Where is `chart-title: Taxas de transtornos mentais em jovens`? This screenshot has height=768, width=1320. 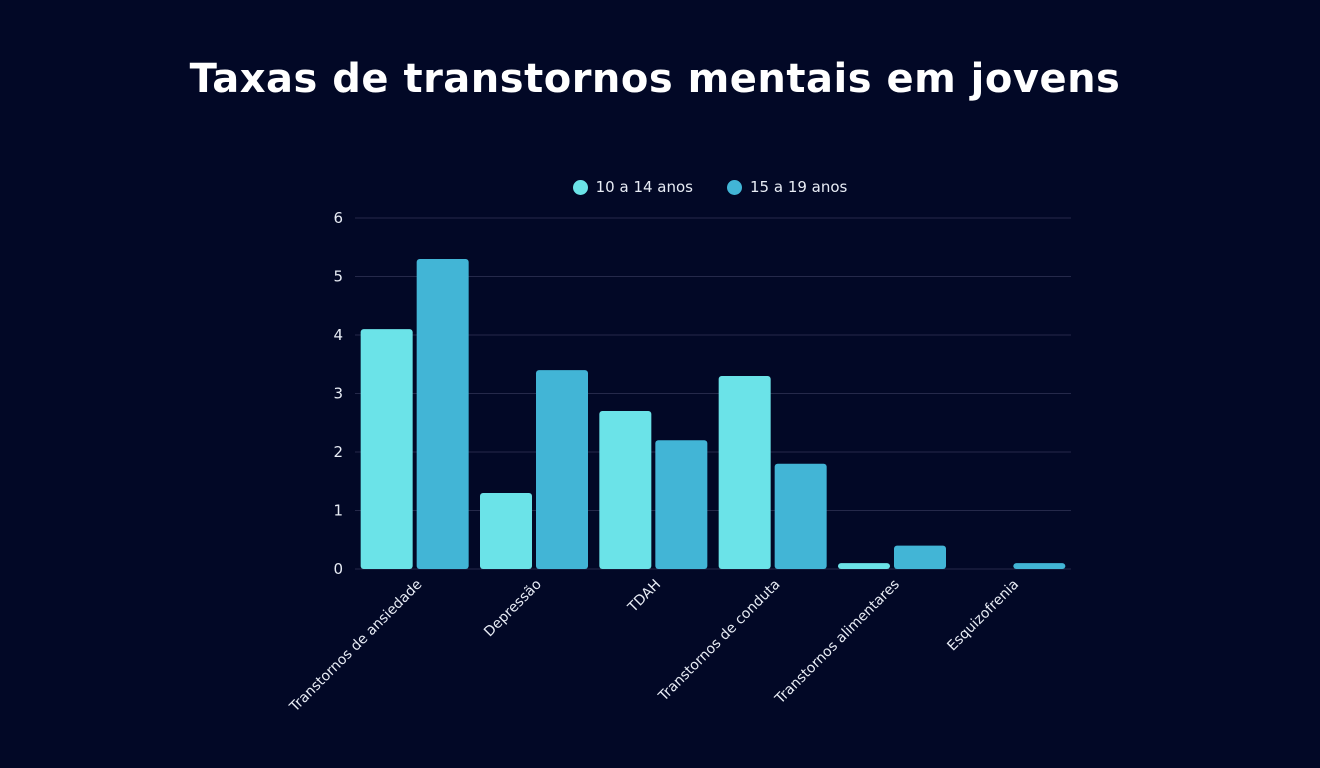 chart-title: Taxas de transtornos mentais em jovens is located at coordinates (655, 79).